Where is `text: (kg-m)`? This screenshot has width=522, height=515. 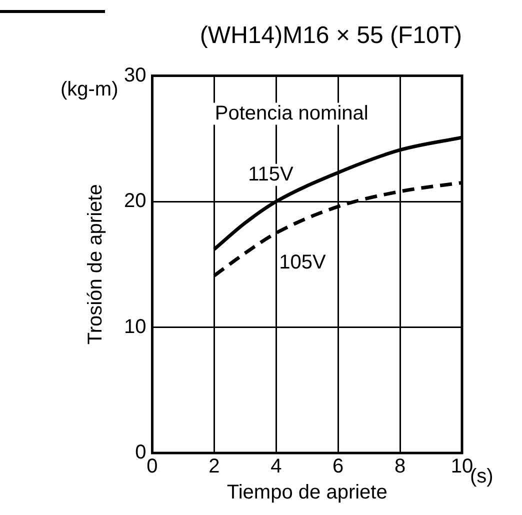
text: (kg-m) is located at coordinates (89, 89).